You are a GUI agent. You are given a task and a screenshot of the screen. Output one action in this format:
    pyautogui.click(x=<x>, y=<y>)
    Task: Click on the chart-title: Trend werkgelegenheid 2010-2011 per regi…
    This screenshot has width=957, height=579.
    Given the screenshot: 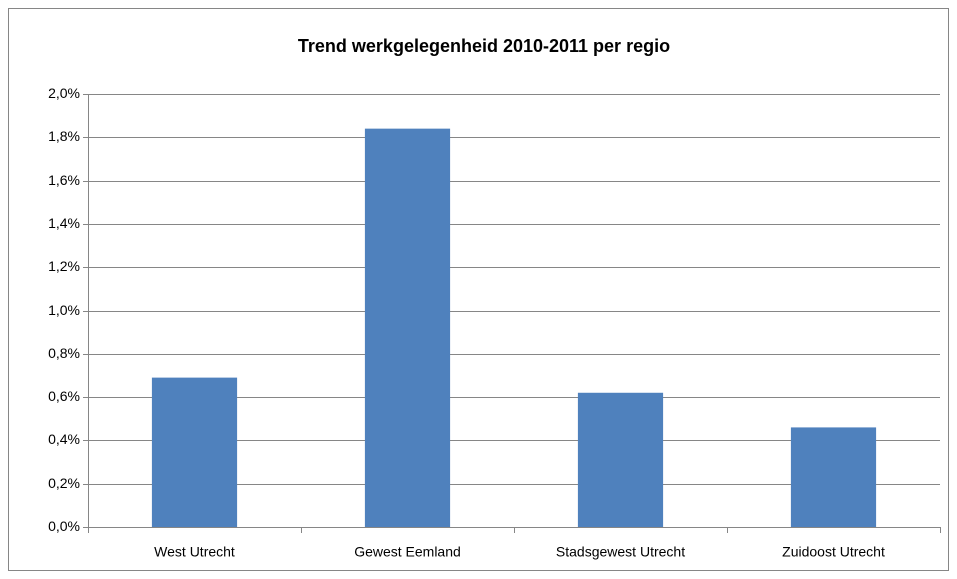 What is the action you would take?
    pyautogui.click(x=484, y=46)
    